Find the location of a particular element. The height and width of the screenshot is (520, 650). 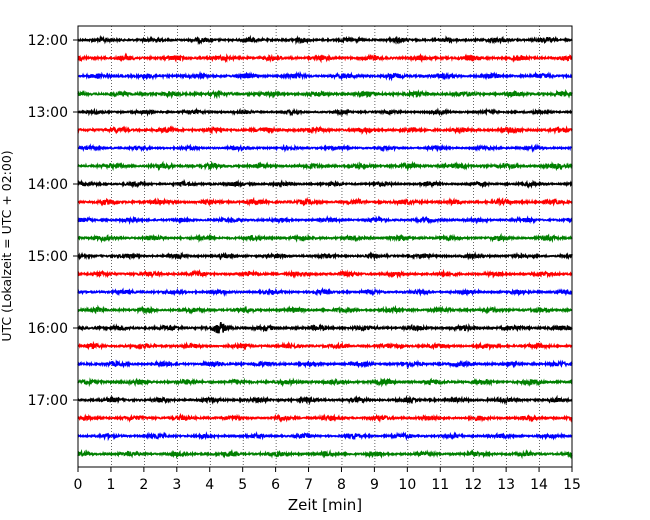

x-tick-label: 14 is located at coordinates (539, 485).